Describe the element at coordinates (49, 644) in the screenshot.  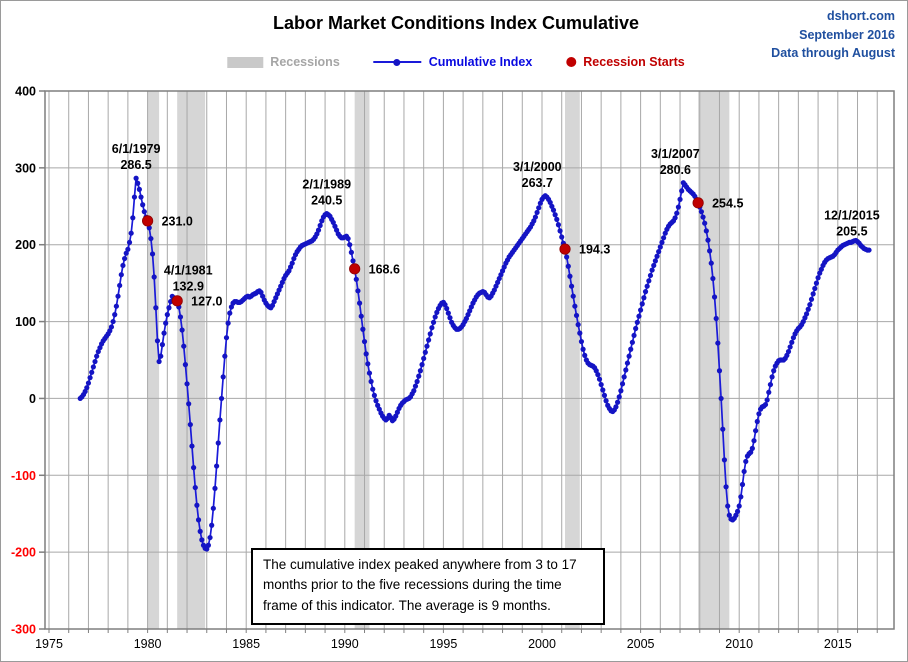
I see `x-tick-label: 1975` at that location.